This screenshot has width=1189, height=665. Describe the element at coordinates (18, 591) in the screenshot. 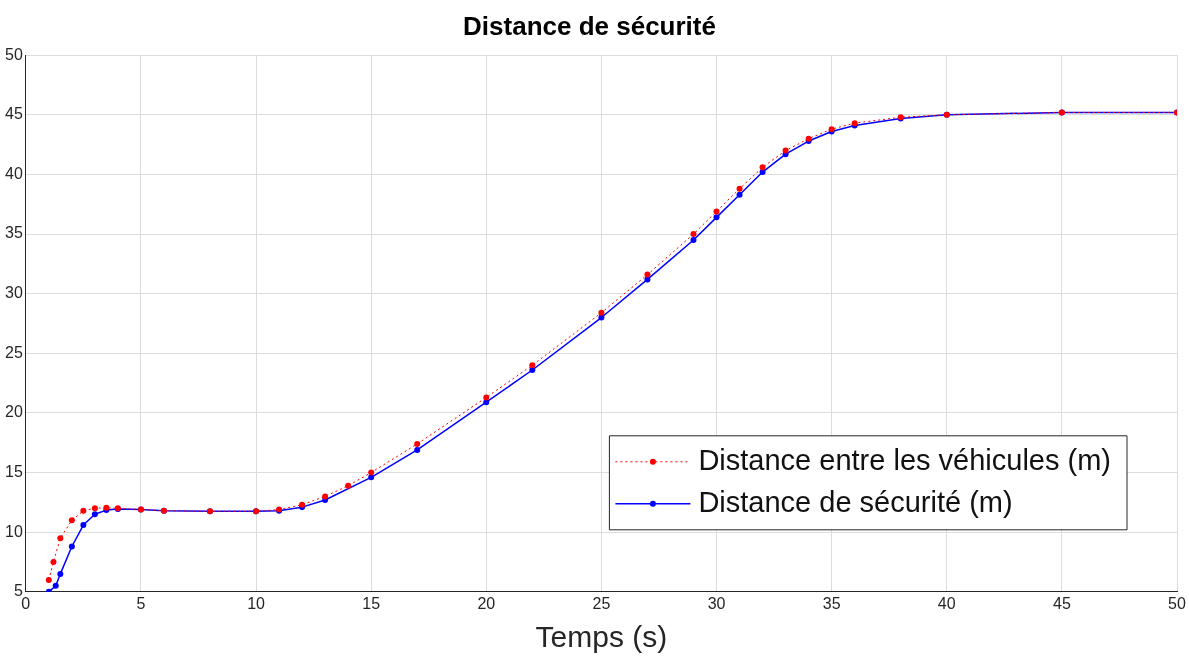

I see `y-tick-label: 5` at that location.